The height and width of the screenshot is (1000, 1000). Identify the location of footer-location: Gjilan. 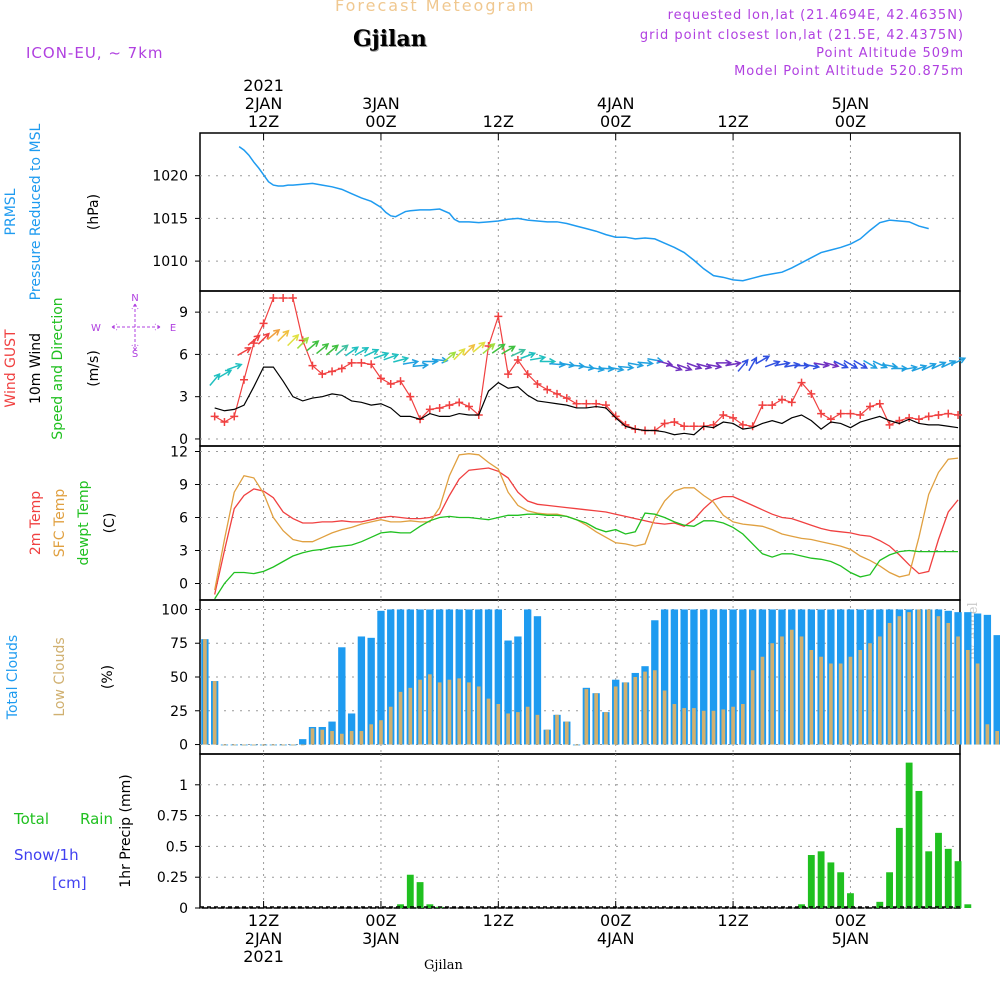
(443, 965).